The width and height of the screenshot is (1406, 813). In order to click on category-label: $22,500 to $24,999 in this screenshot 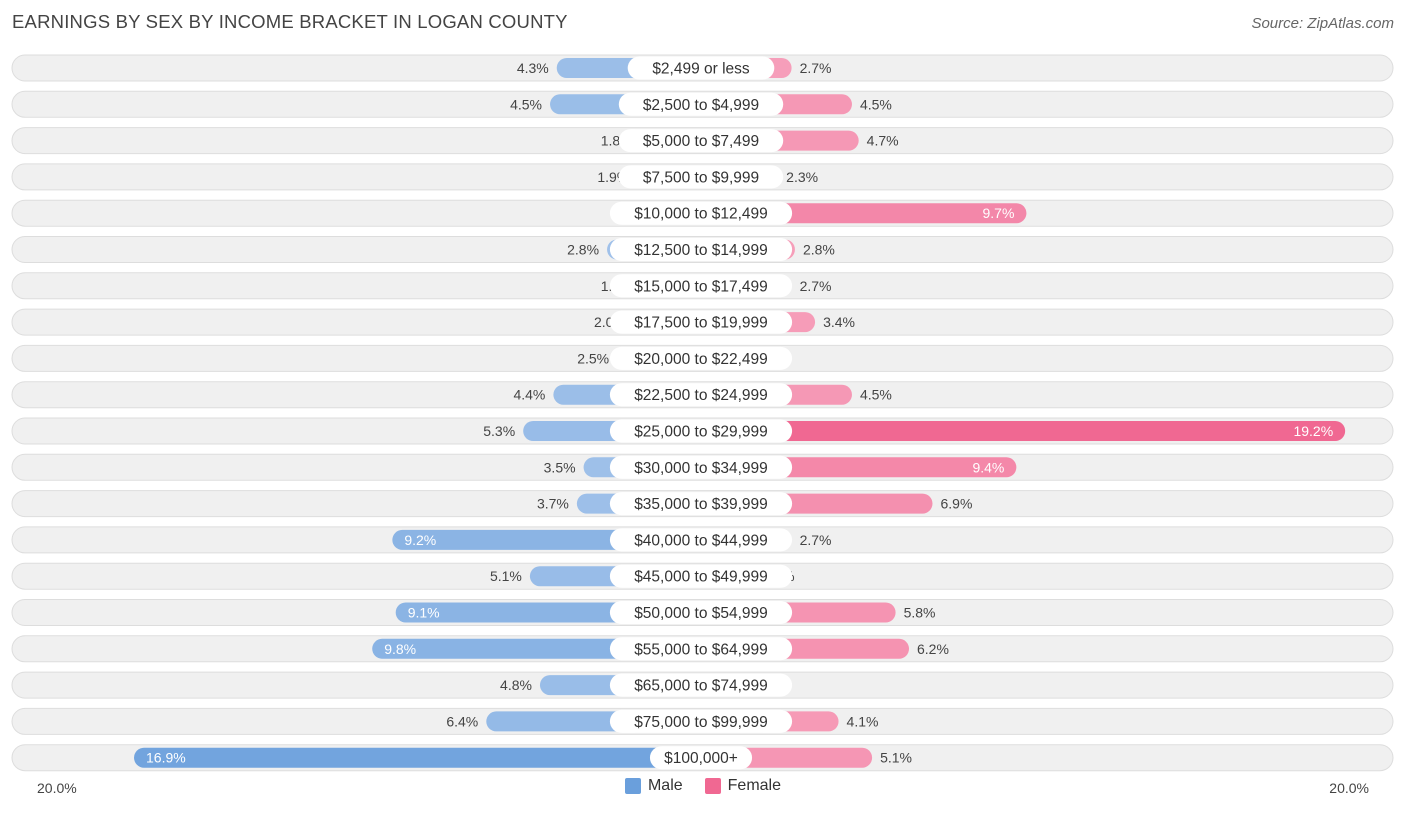, I will do `click(701, 395)`.